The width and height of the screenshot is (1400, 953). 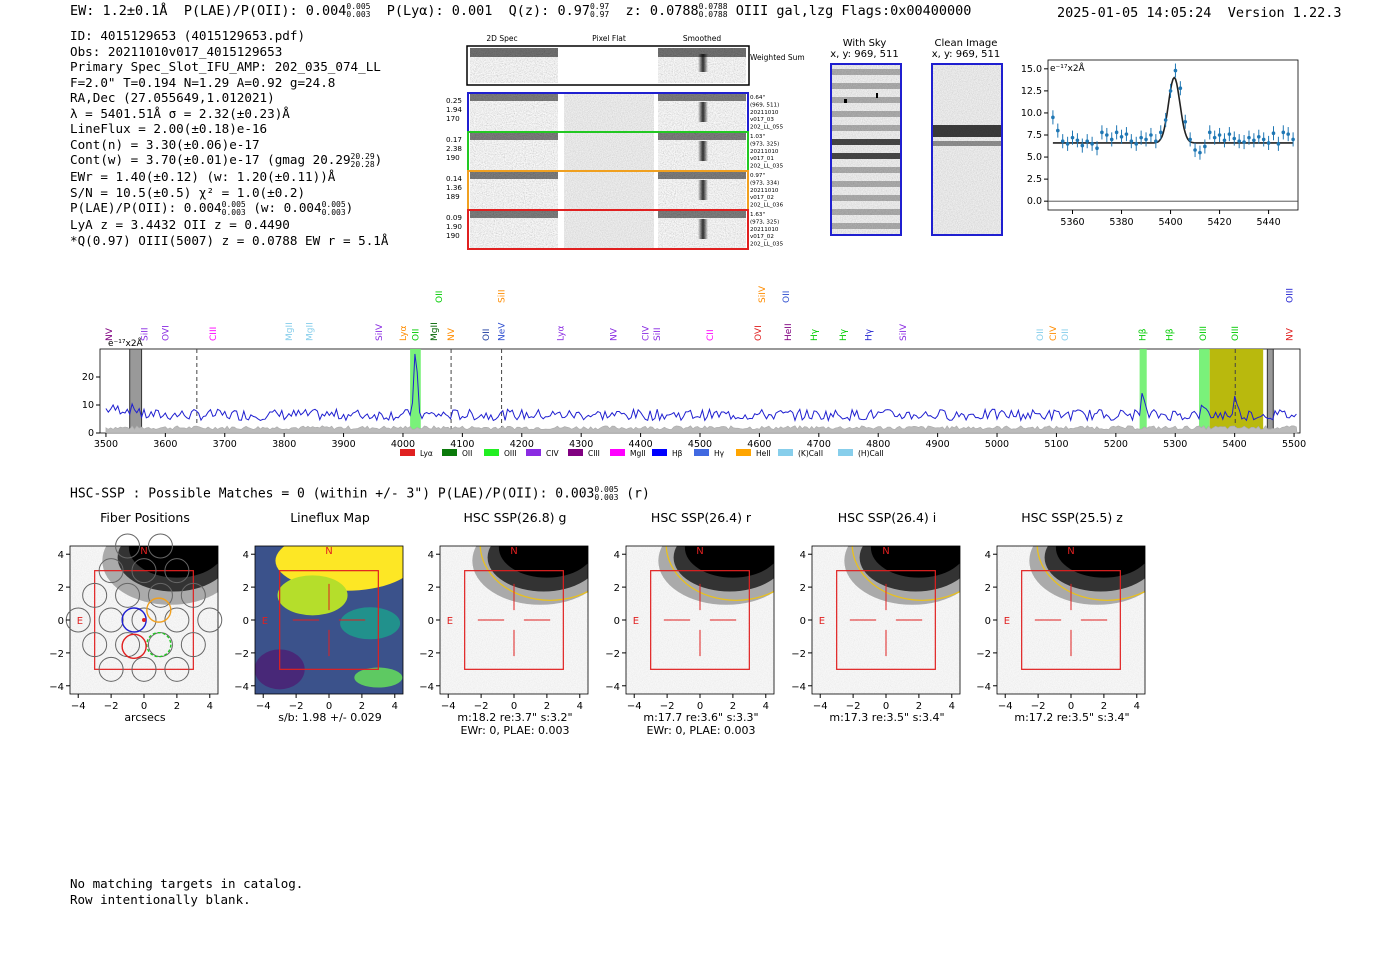 I want to click on fit-window, so click(x=1236, y=391).